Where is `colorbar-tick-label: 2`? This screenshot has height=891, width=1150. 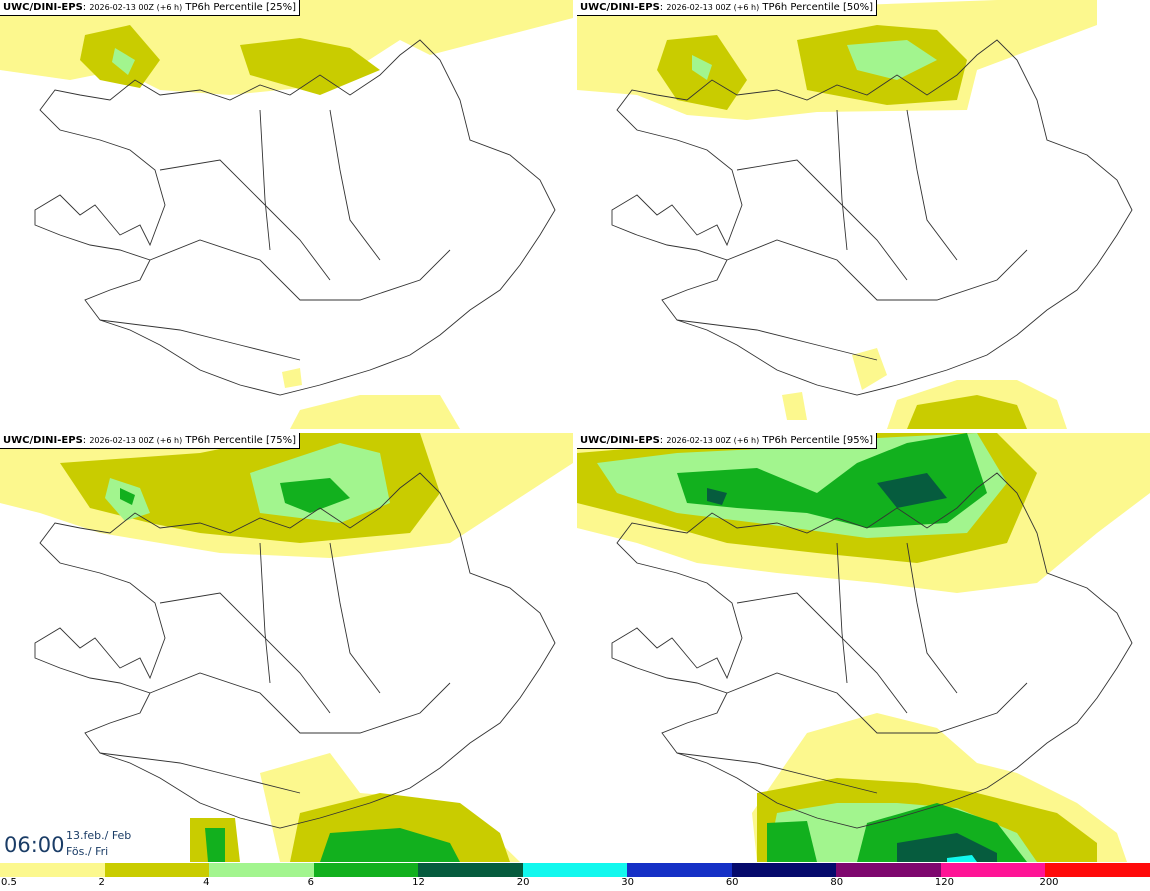
colorbar-tick-label: 2 is located at coordinates (101, 882).